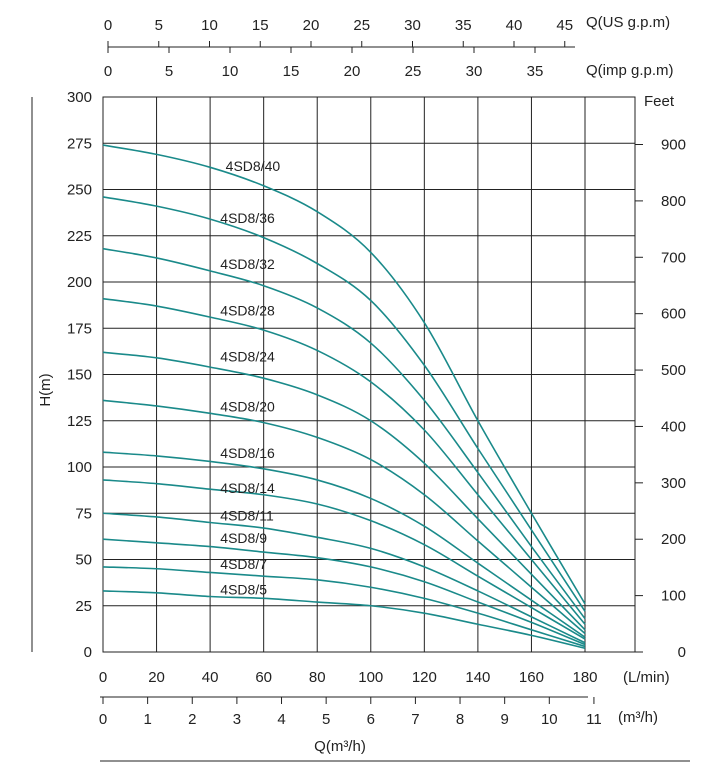  Describe the element at coordinates (389, 63) in the screenshot. I see `top-axis-imp: 0 5 10 15 20 25 30 35 Q(imp g.p.m)` at that location.